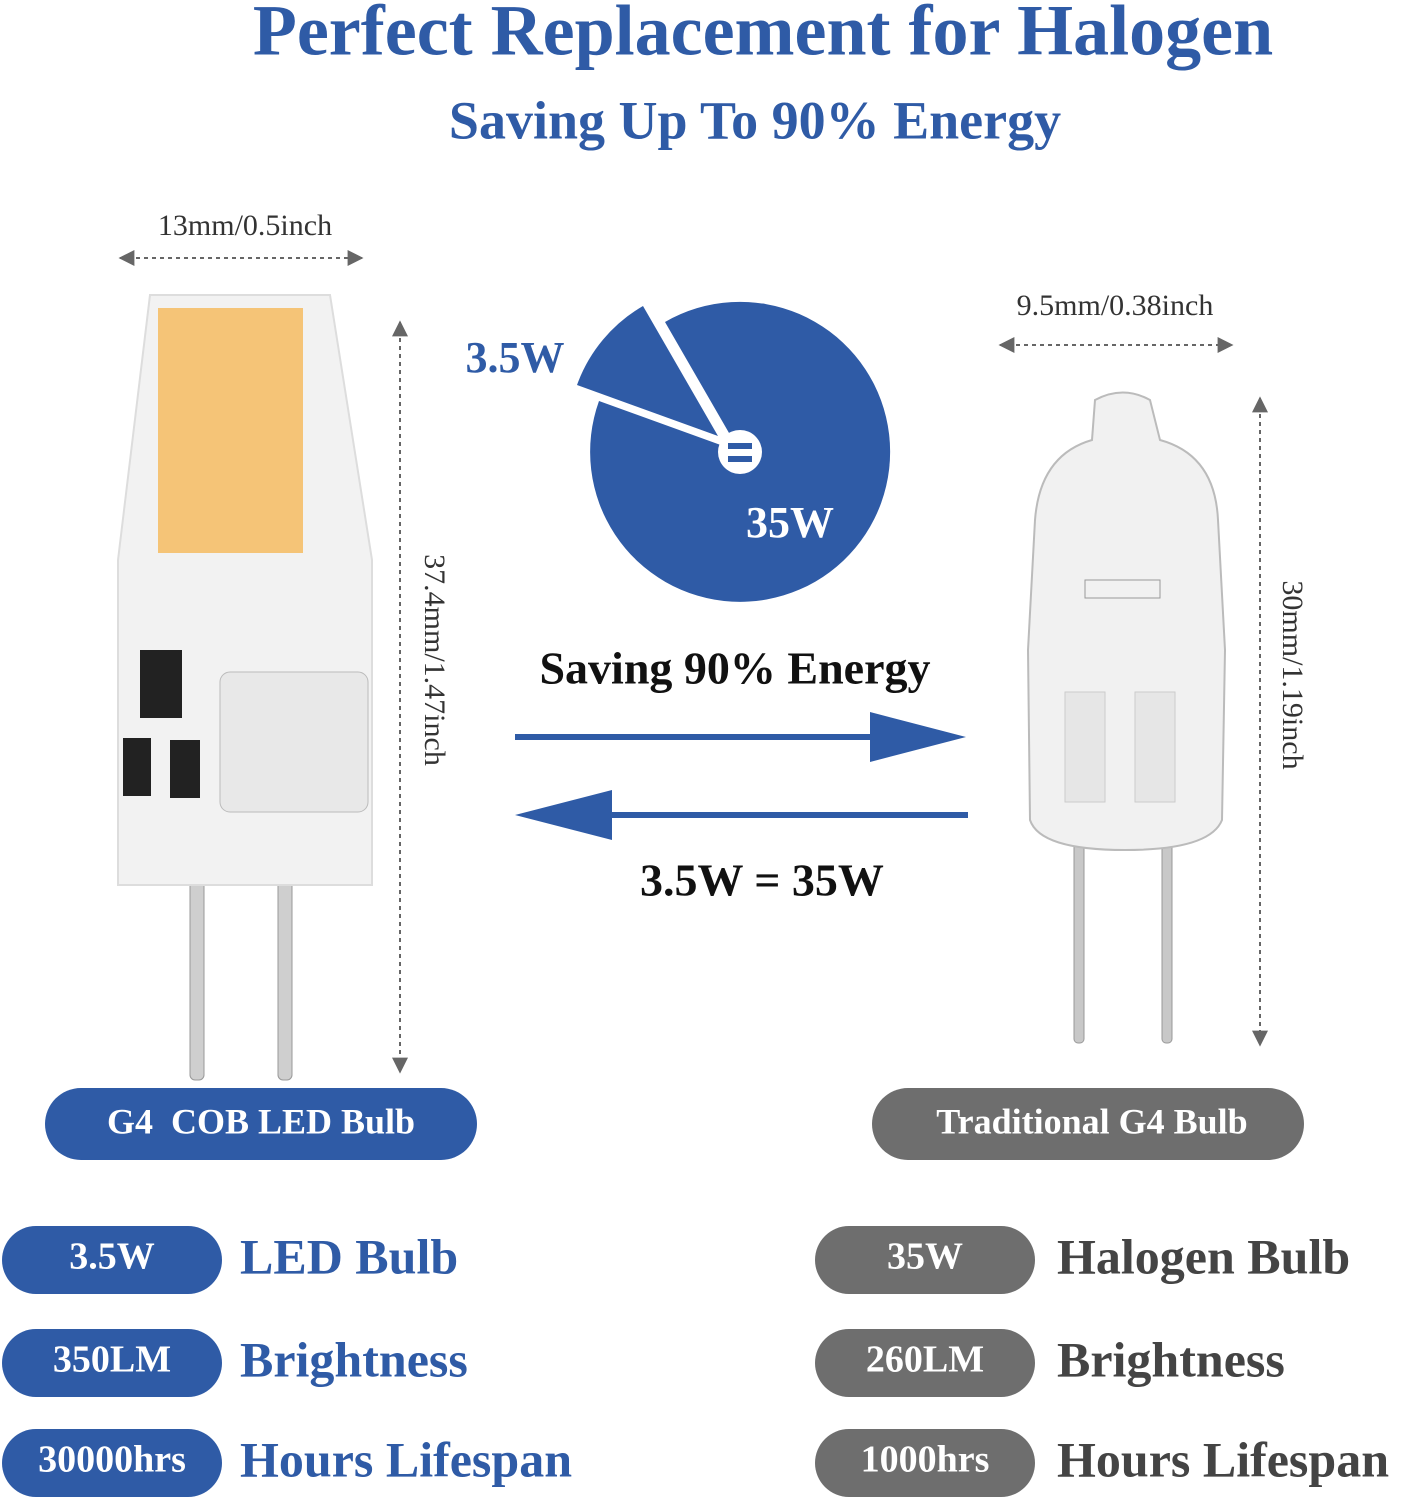 The width and height of the screenshot is (1421, 1500). I want to click on spec-value: 3.5W, so click(112, 1257).